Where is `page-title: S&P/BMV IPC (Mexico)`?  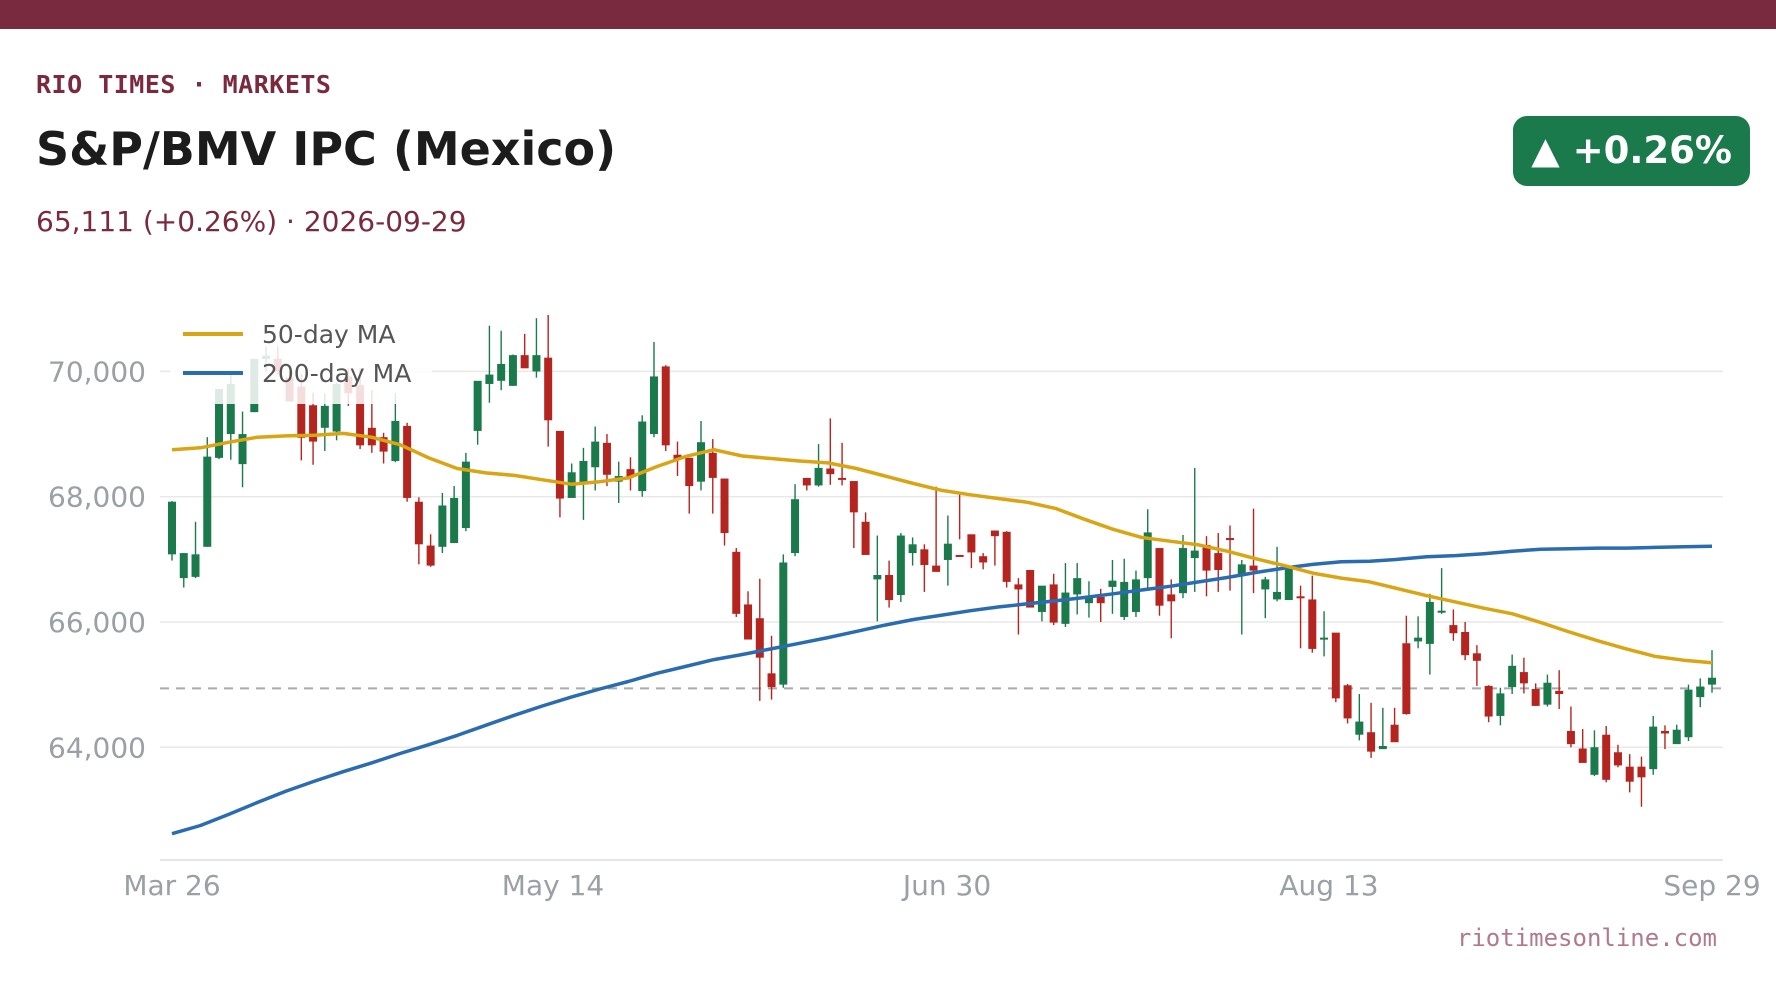 page-title: S&P/BMV IPC (Mexico) is located at coordinates (326, 149).